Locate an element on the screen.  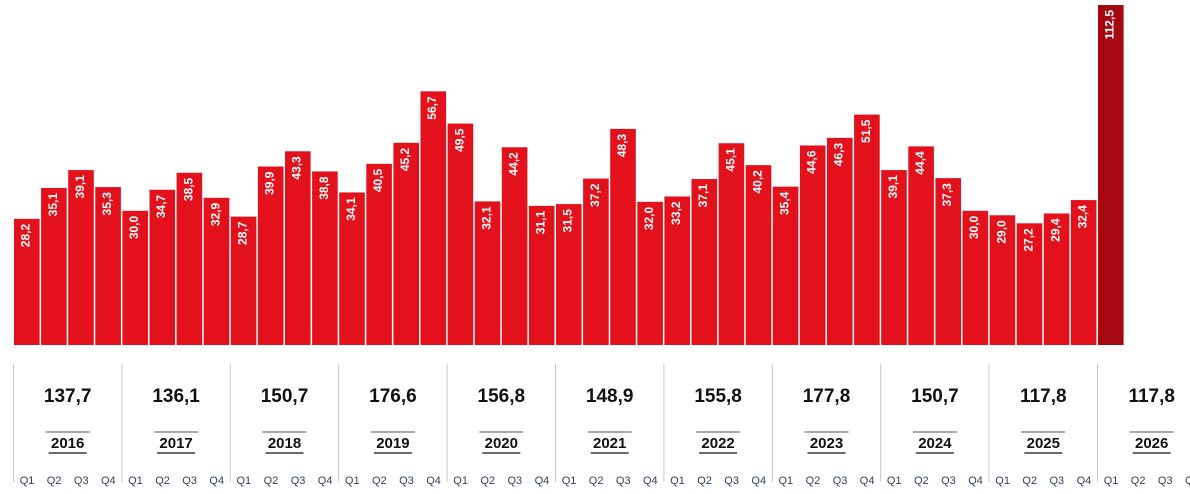
value-label: 37,3 is located at coordinates (947, 195).